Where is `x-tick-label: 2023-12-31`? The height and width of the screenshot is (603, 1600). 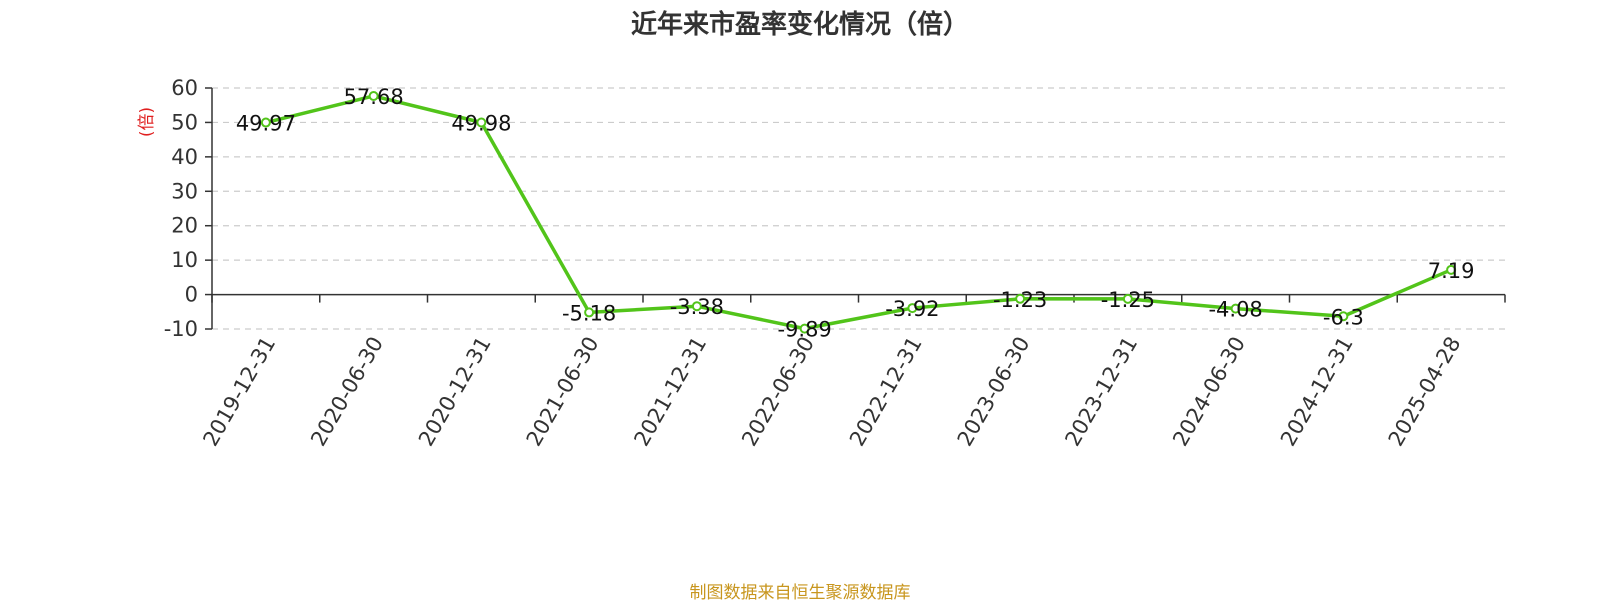
x-tick-label: 2023-12-31 is located at coordinates (1101, 392).